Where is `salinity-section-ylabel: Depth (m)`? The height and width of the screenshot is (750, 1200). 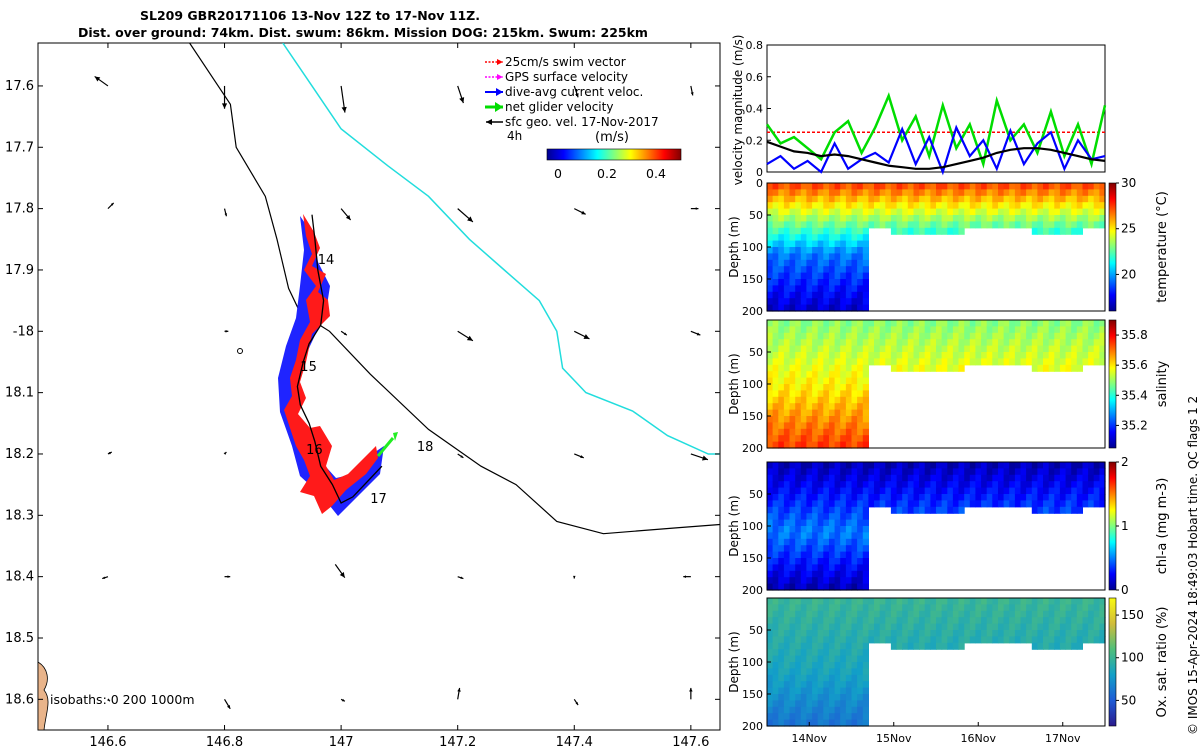 salinity-section-ylabel: Depth (m) is located at coordinates (734, 383).